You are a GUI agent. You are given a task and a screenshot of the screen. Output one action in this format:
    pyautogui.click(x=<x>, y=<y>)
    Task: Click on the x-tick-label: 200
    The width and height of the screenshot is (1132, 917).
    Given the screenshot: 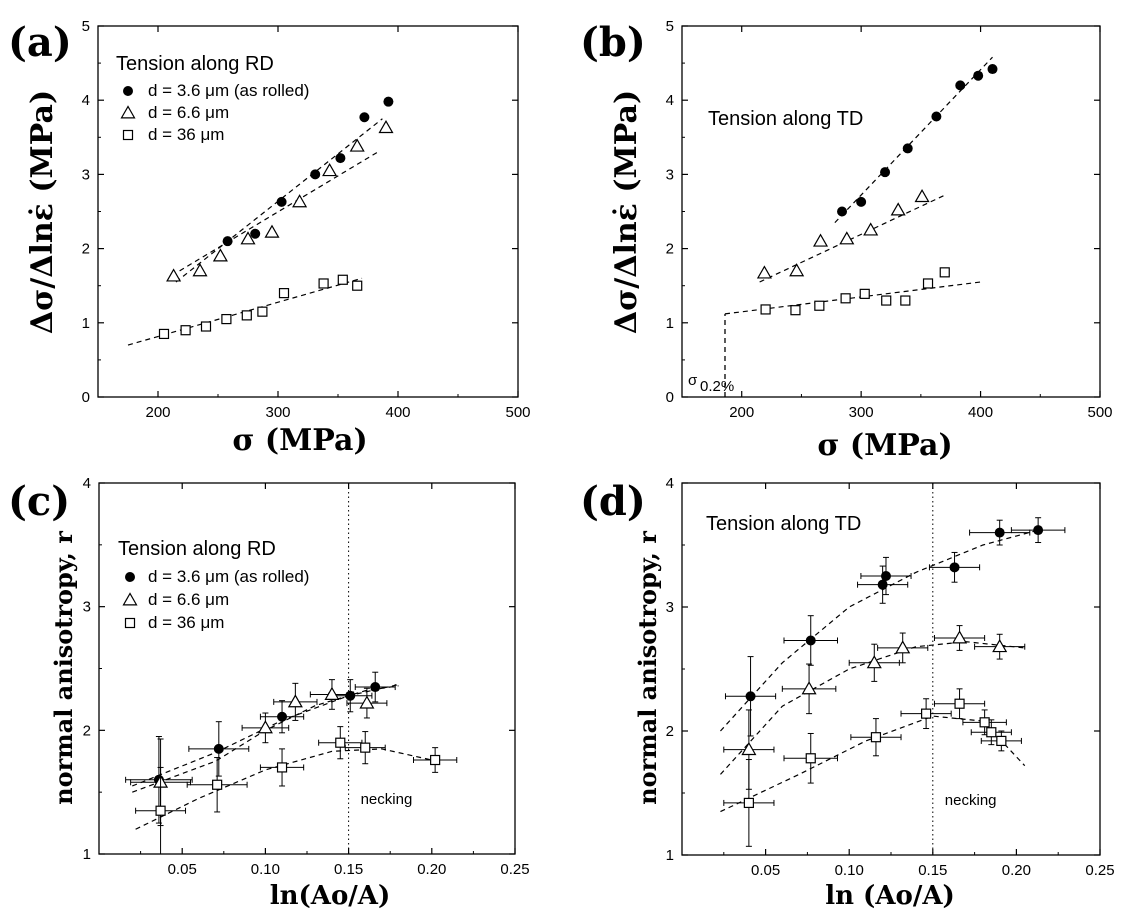 What is the action you would take?
    pyautogui.click(x=741, y=412)
    